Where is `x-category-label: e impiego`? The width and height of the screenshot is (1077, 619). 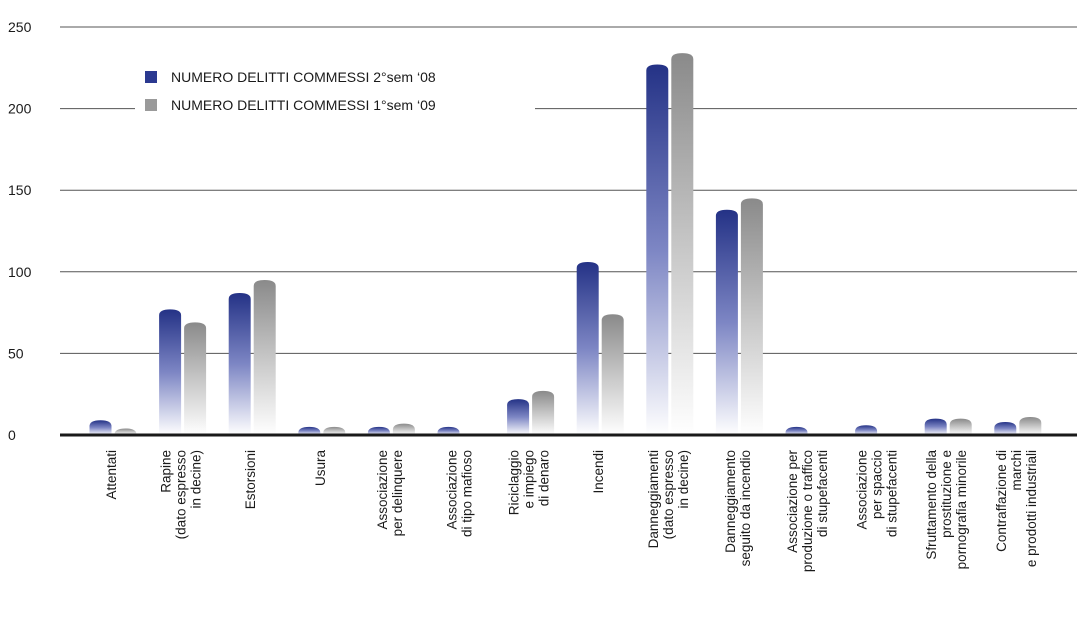 x-category-label: e impiego is located at coordinates (529, 479).